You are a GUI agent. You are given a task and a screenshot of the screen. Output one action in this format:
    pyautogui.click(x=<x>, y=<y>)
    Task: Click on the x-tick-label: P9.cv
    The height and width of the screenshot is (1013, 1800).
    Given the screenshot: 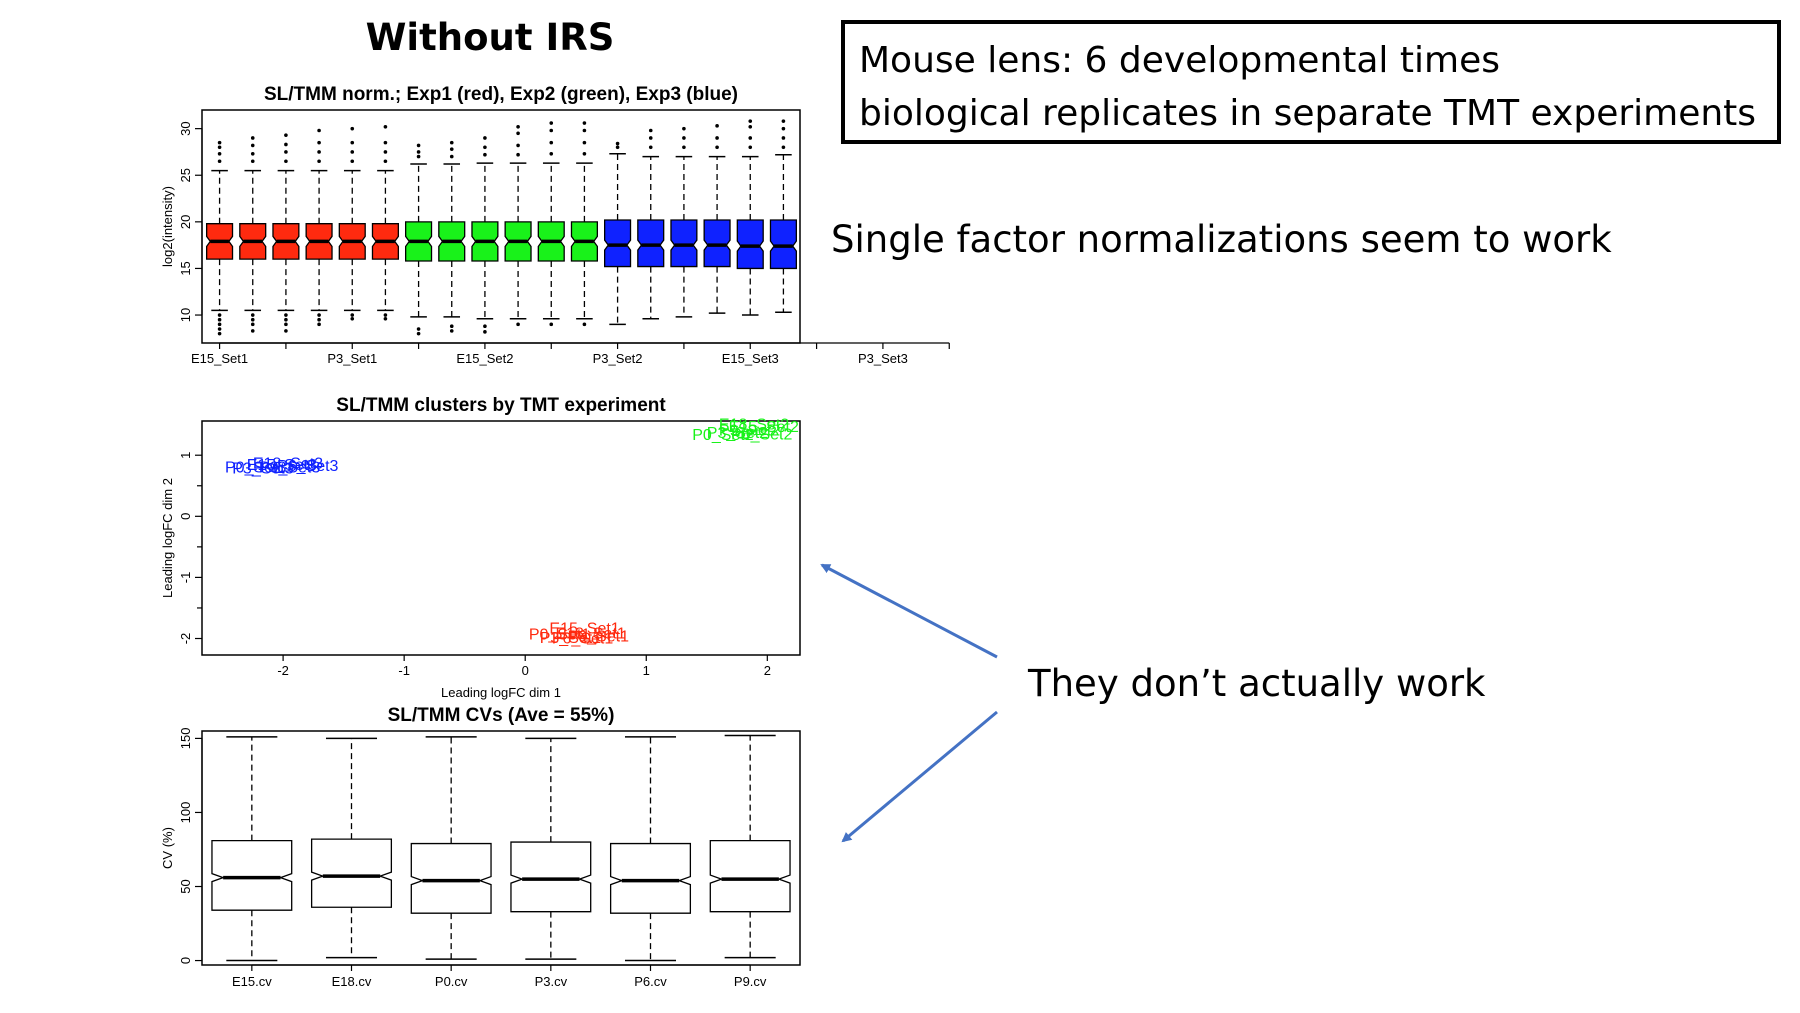 What is the action you would take?
    pyautogui.click(x=750, y=981)
    